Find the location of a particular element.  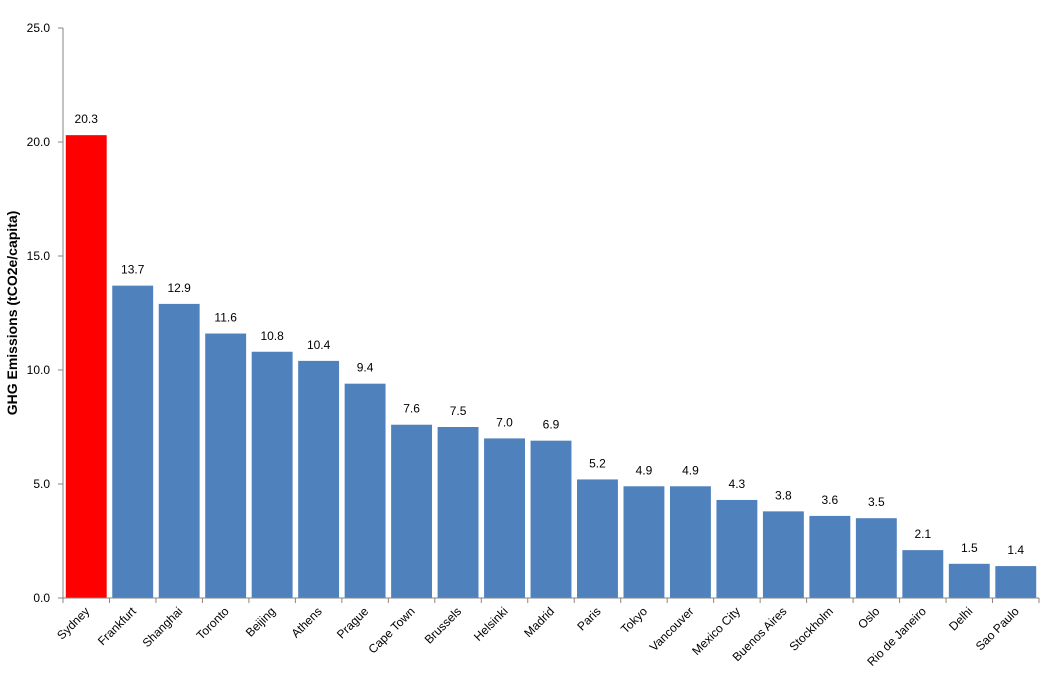

data-label: 9.4 is located at coordinates (365, 368).